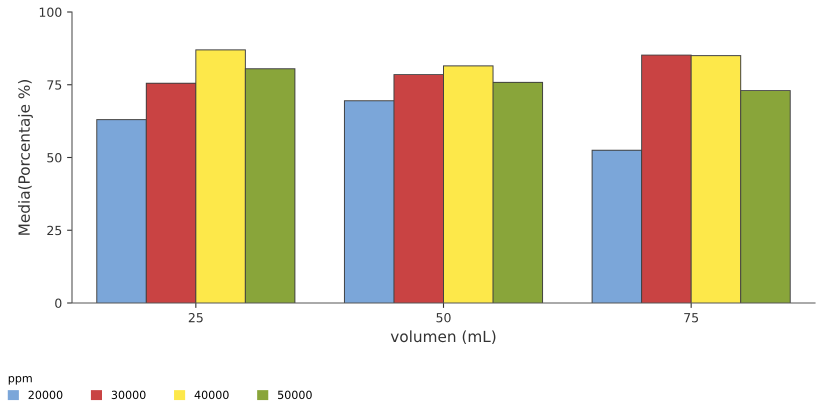 The width and height of the screenshot is (817, 409). Describe the element at coordinates (691, 317) in the screenshot. I see `x-tick-label: 75` at that location.